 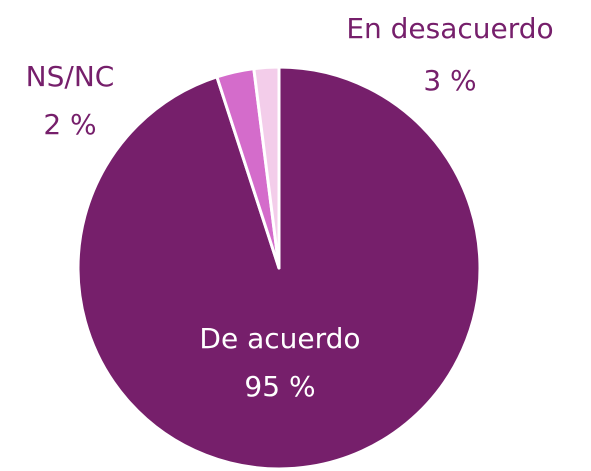 What do you see at coordinates (70, 76) in the screenshot?
I see `slice-label: NS/NC` at bounding box center [70, 76].